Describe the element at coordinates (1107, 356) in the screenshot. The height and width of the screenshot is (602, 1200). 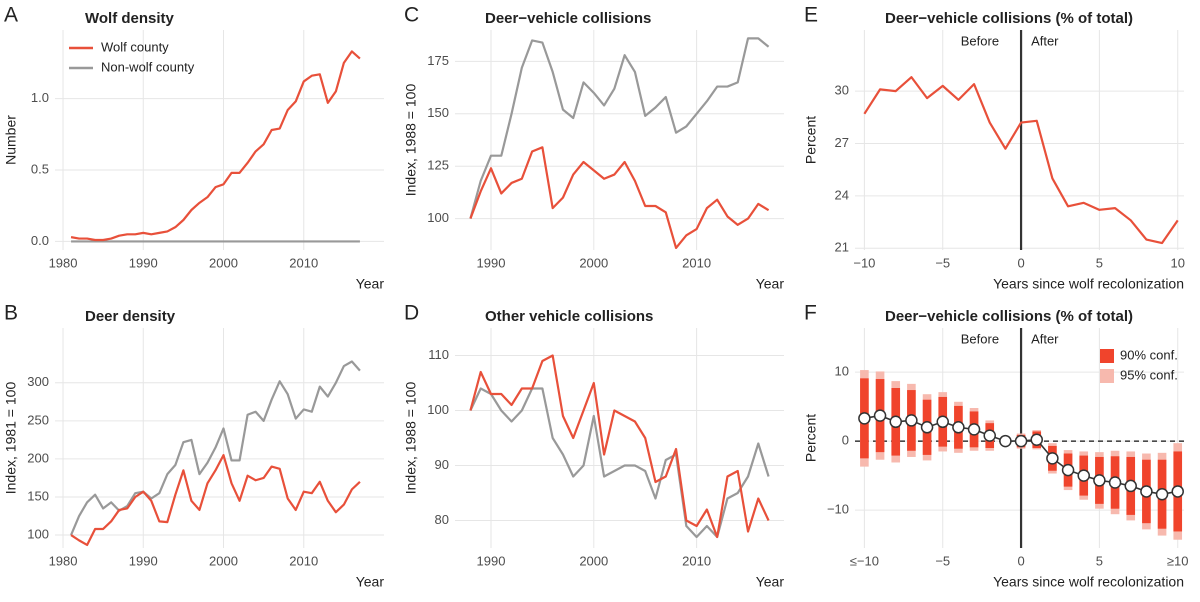
I see `legend-swatch` at that location.